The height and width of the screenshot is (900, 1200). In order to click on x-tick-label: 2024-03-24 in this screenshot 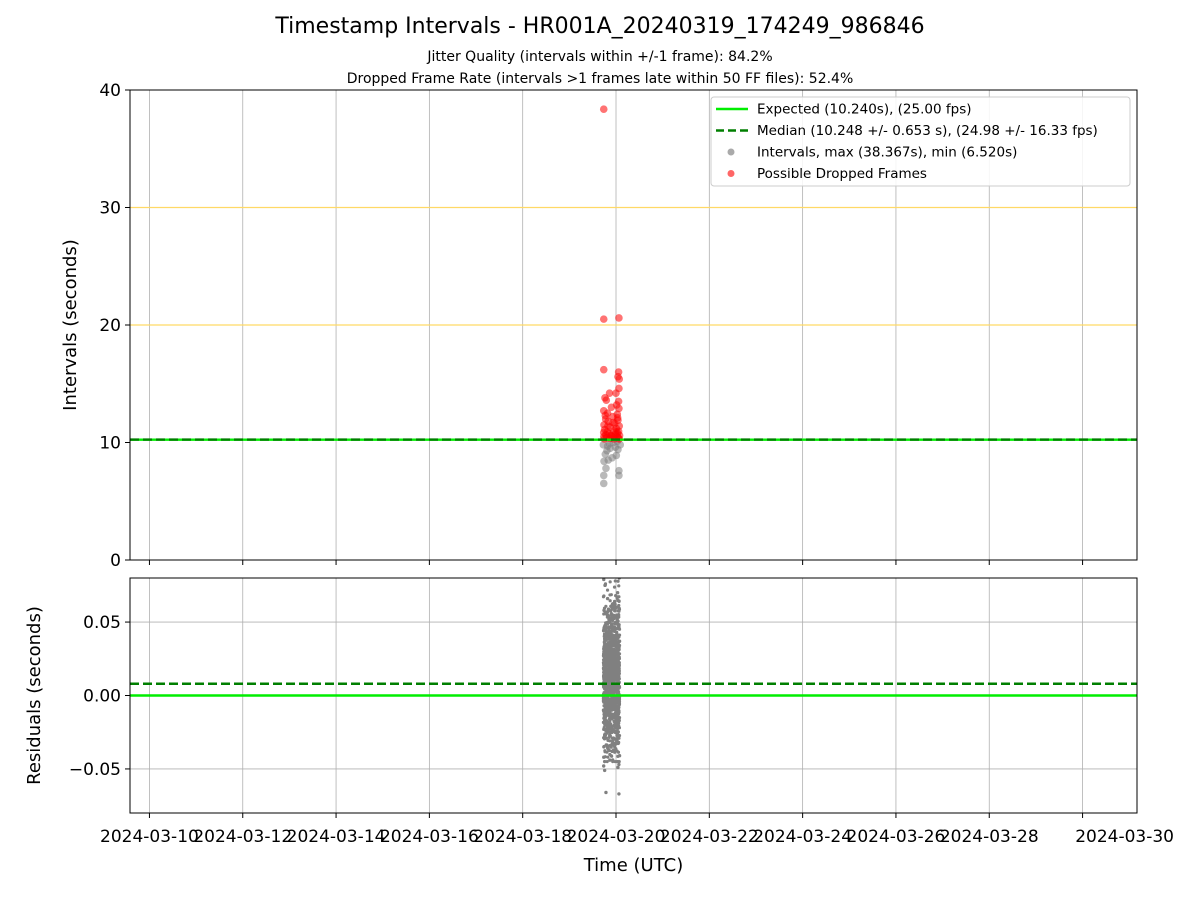, I will do `click(802, 837)`.